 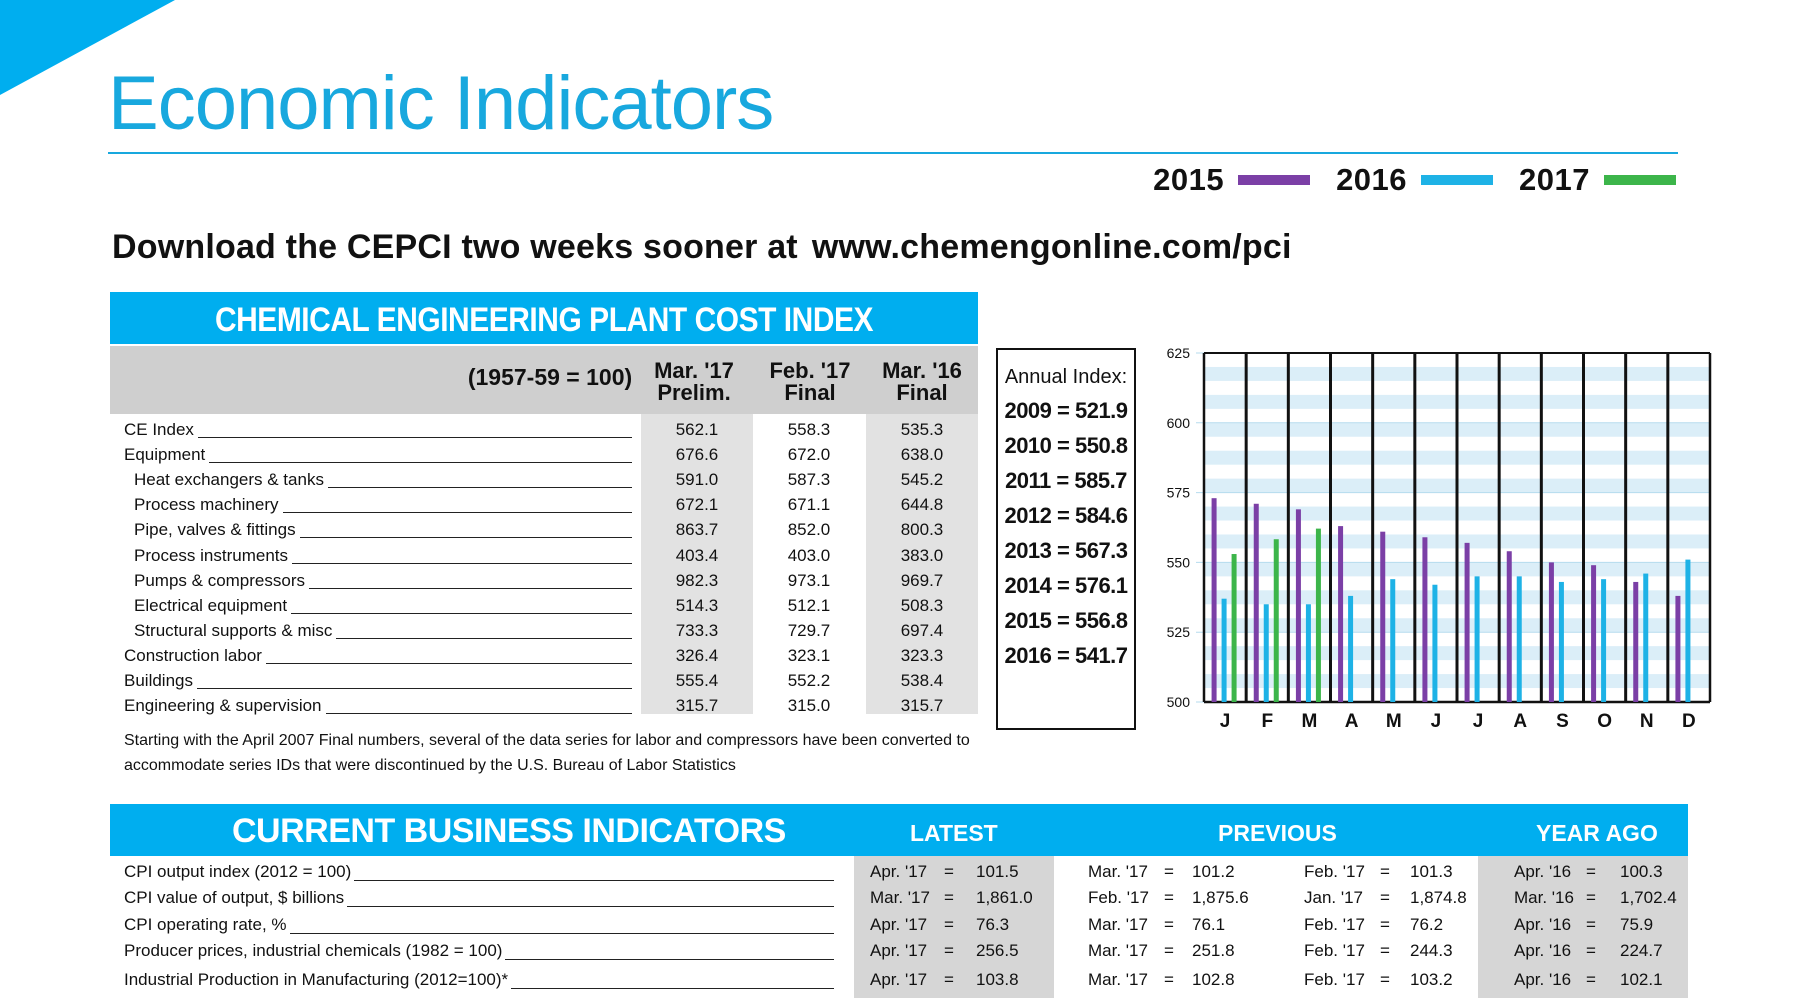 What do you see at coordinates (697, 580) in the screenshot?
I see `cepci-cell: 982.3` at bounding box center [697, 580].